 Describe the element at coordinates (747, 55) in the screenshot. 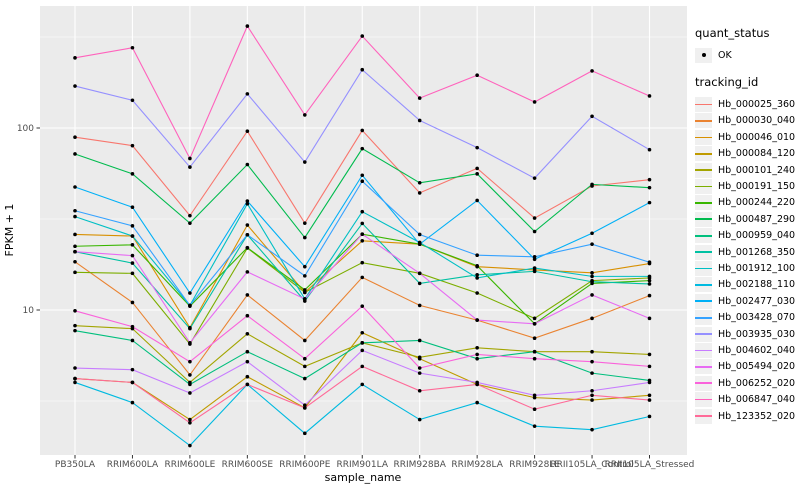

I see `legend-item-ok: OK` at that location.